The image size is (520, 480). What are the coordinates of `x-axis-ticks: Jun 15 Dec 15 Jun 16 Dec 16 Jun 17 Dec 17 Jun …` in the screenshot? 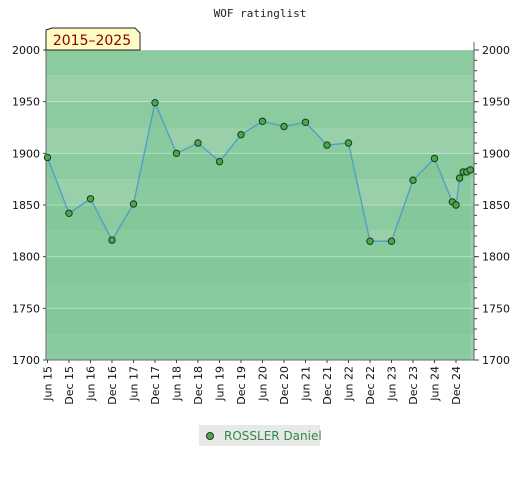 It's located at (252, 382).